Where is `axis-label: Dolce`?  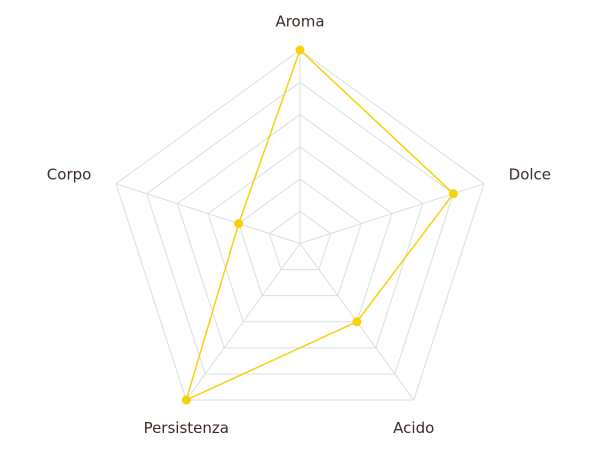 axis-label: Dolce is located at coordinates (530, 175).